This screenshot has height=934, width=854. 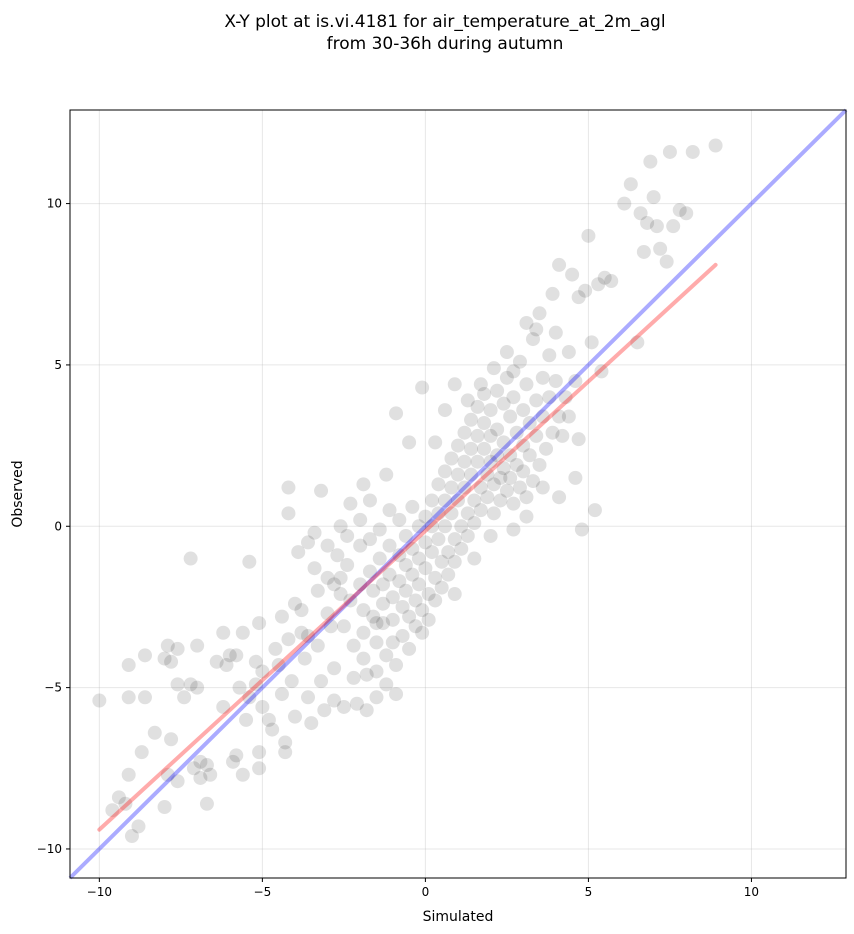 What do you see at coordinates (58, 526) in the screenshot?
I see `y-tick-label: 0` at bounding box center [58, 526].